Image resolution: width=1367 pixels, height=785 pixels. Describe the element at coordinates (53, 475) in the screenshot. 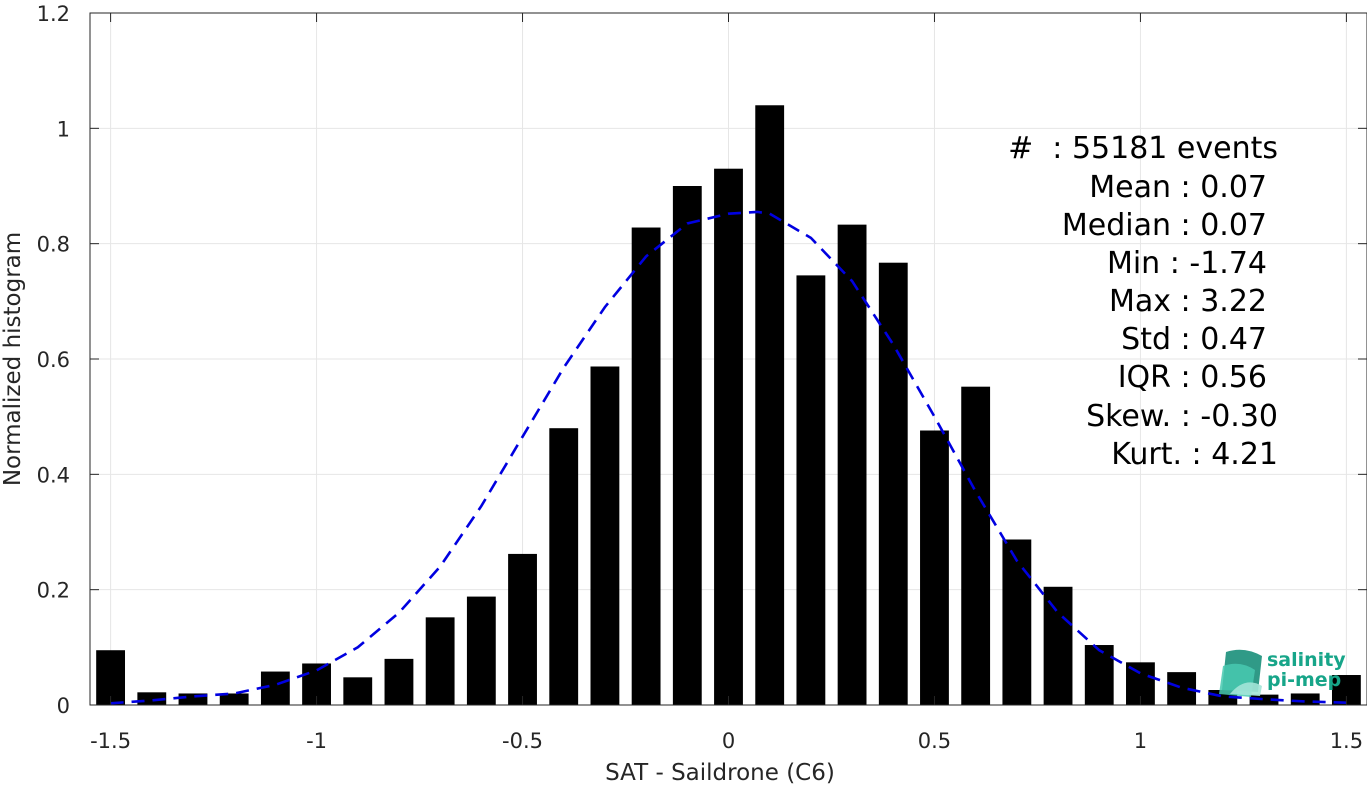

I see `y-tick-label: 0.4` at that location.